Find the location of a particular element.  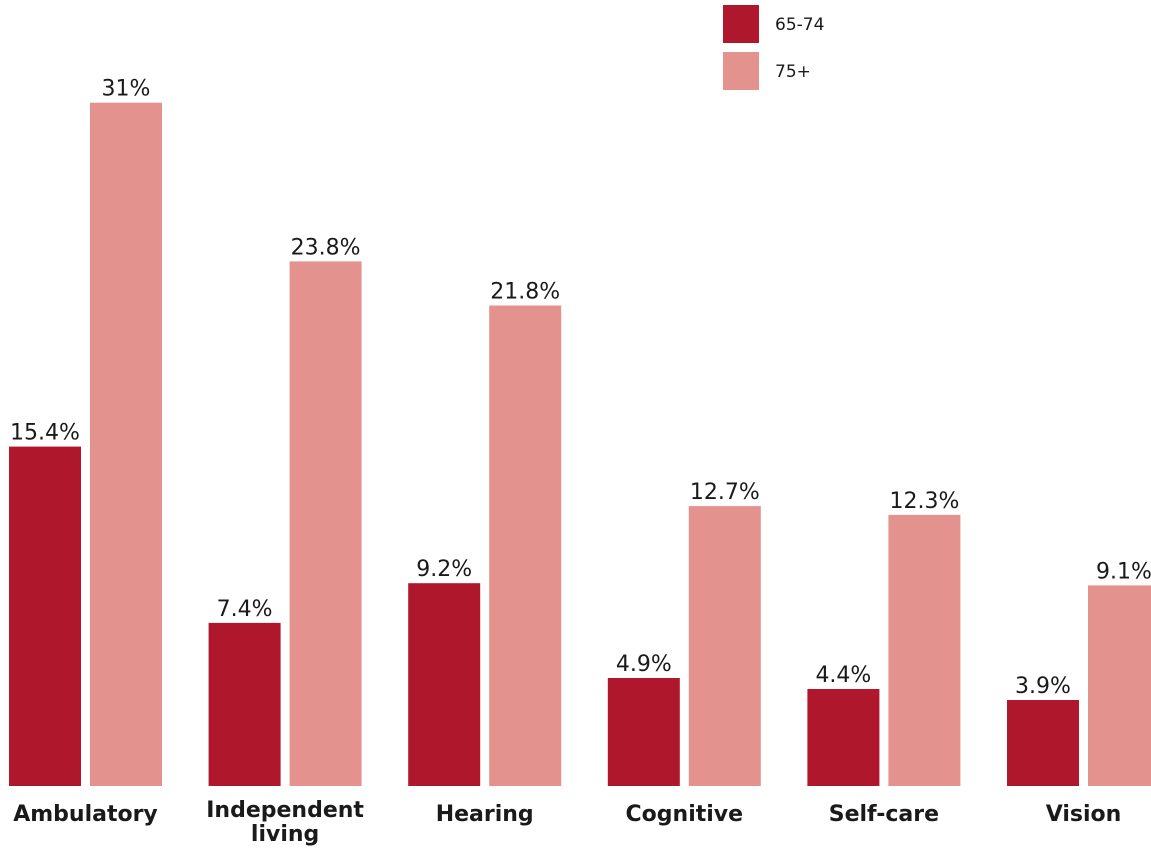

value-label-ambulatory-75: 31% is located at coordinates (126, 89).